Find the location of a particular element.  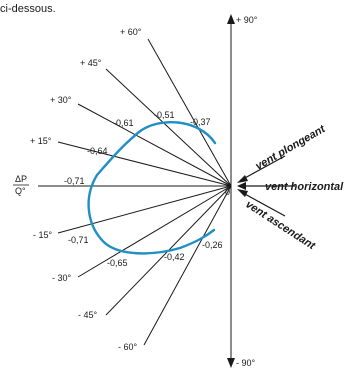

vertical-axis-arrow-down is located at coordinates (231, 363).